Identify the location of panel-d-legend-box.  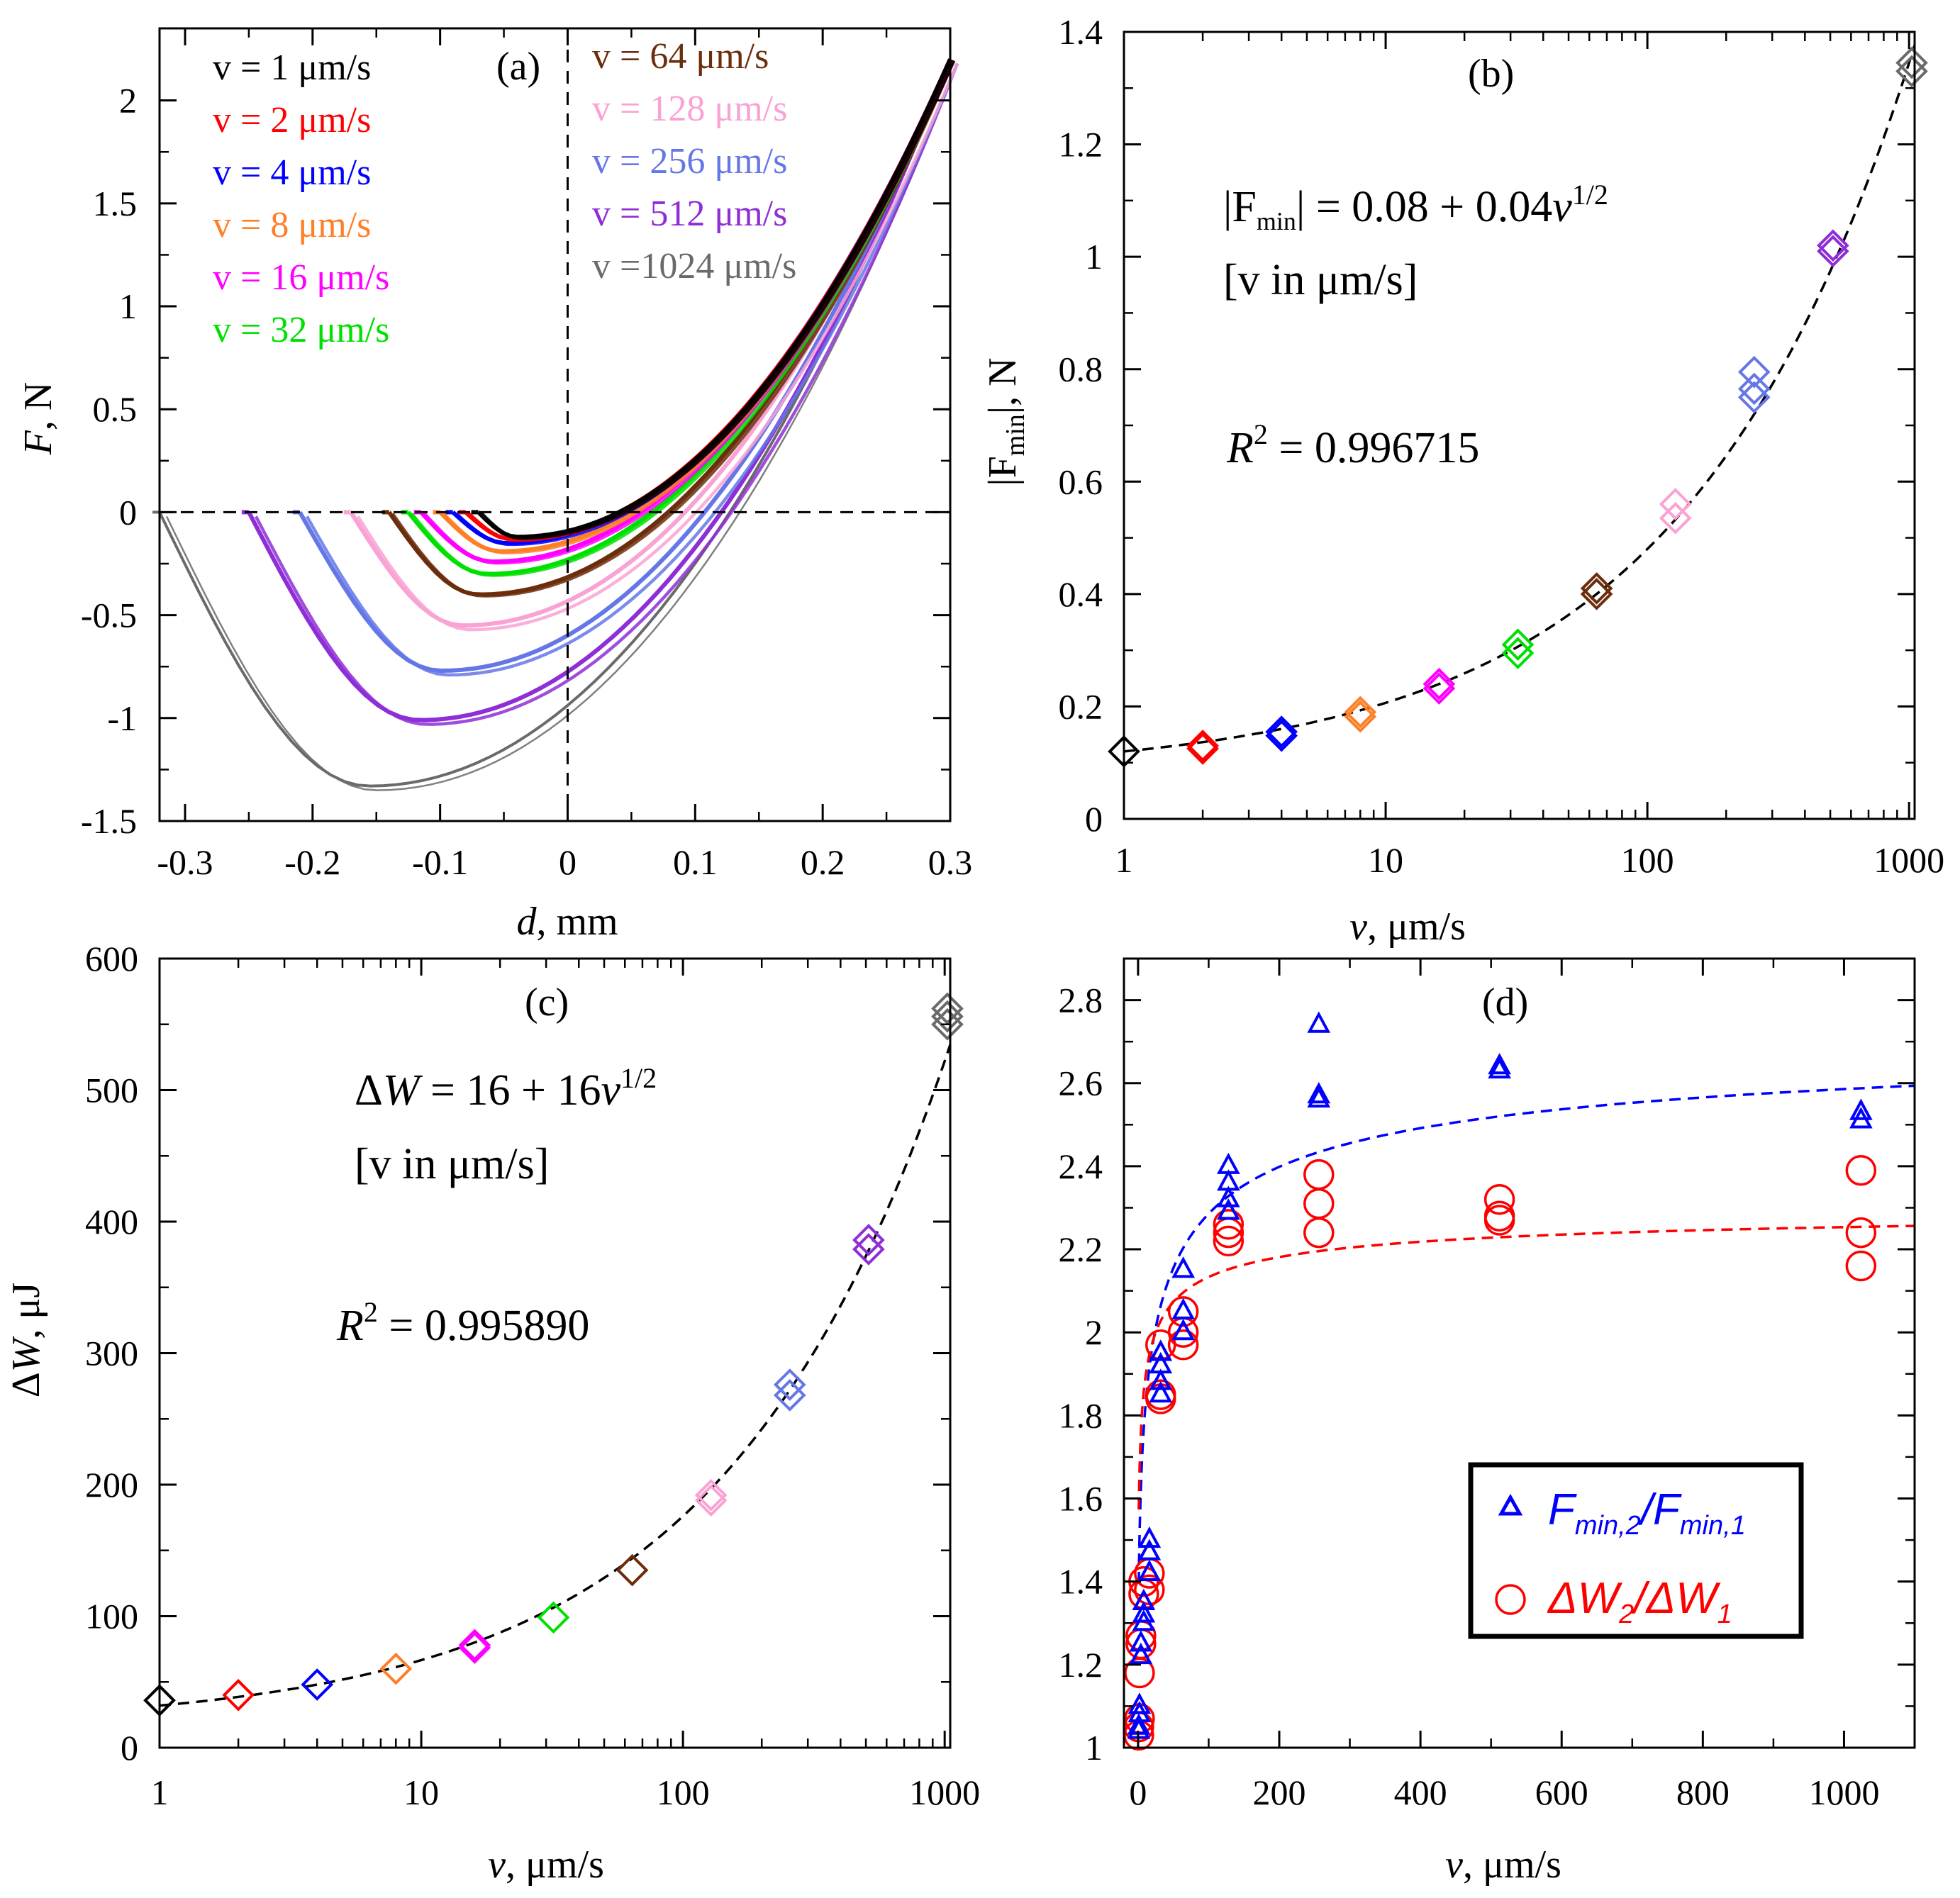
(1636, 1550).